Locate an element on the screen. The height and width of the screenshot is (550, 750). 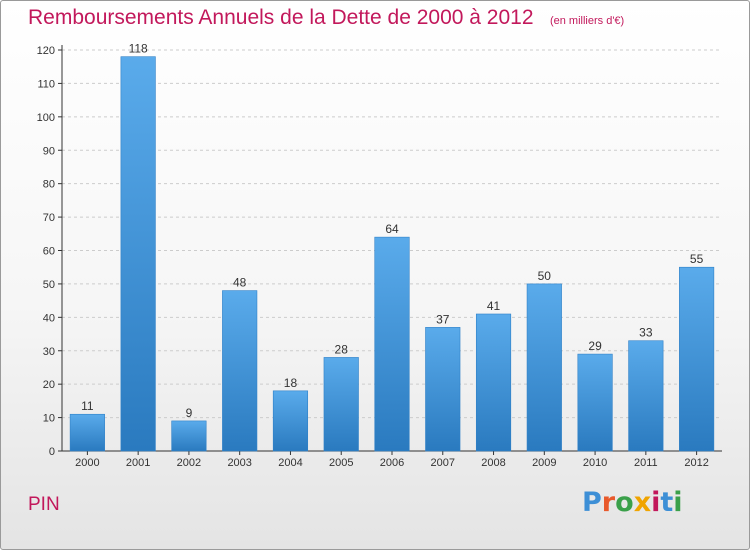
commune-name: PIN is located at coordinates (44, 504).